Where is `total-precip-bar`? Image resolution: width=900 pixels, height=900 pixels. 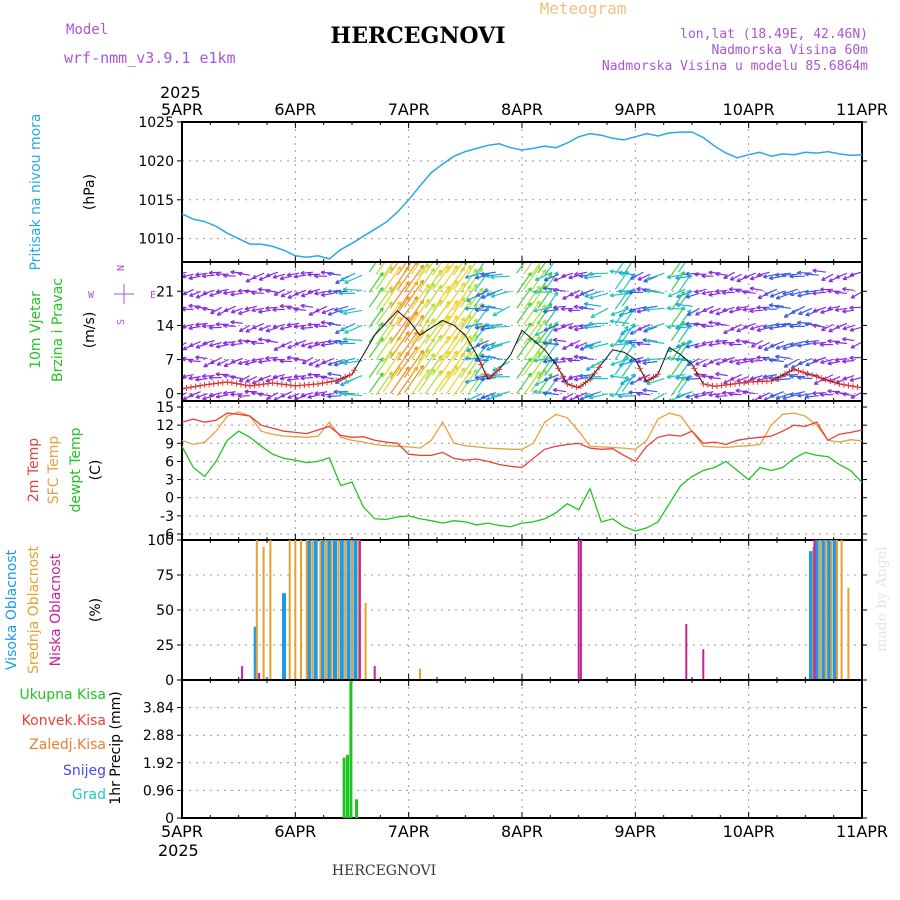 total-precip-bar is located at coordinates (356, 808).